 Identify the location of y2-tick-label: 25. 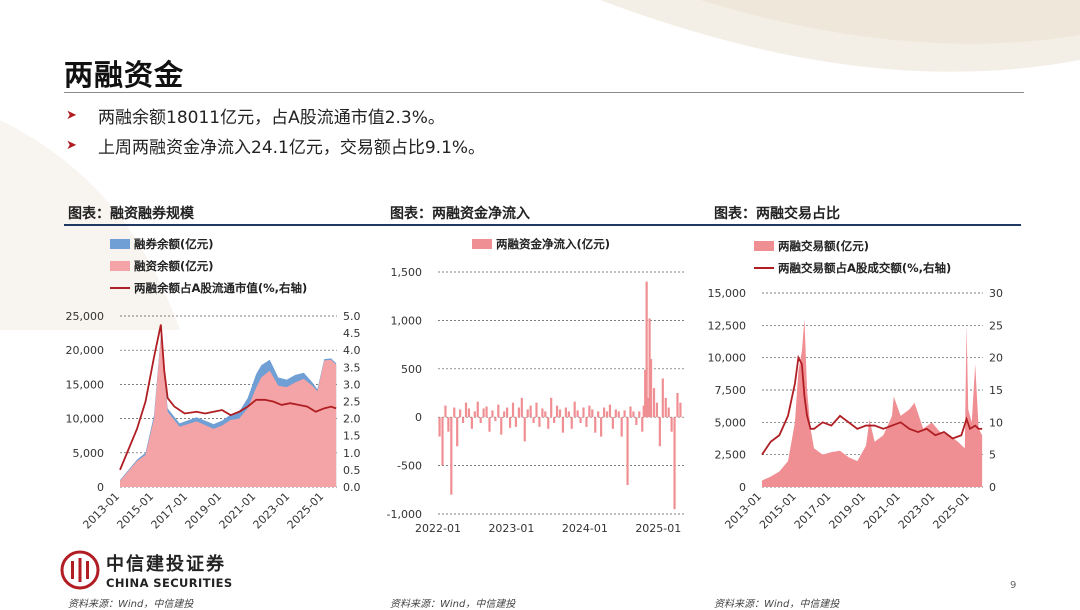
(996, 325).